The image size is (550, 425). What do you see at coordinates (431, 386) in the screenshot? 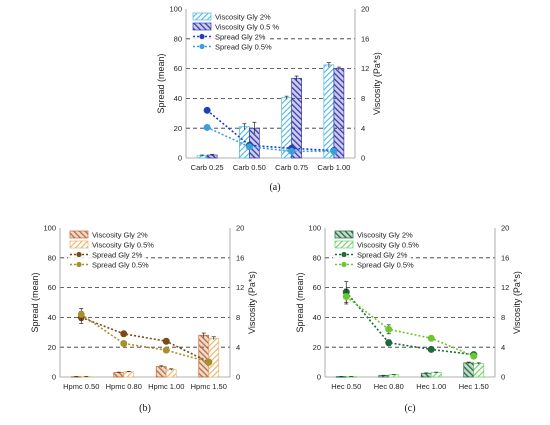
I see `x-tick-label: Hec 1.00` at bounding box center [431, 386].